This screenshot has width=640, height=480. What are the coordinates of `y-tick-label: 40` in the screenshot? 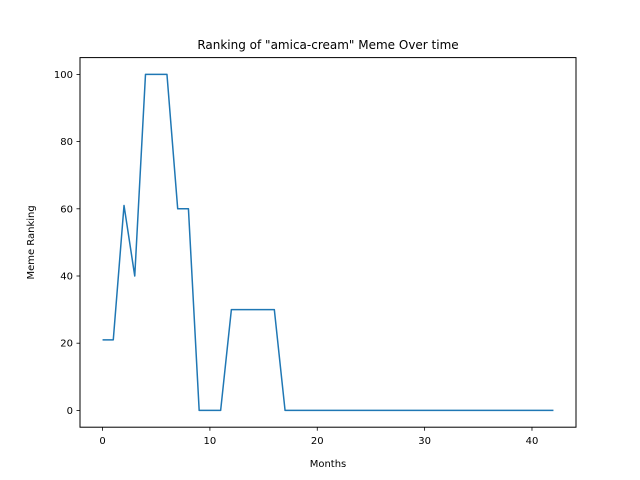 It's located at (66, 277).